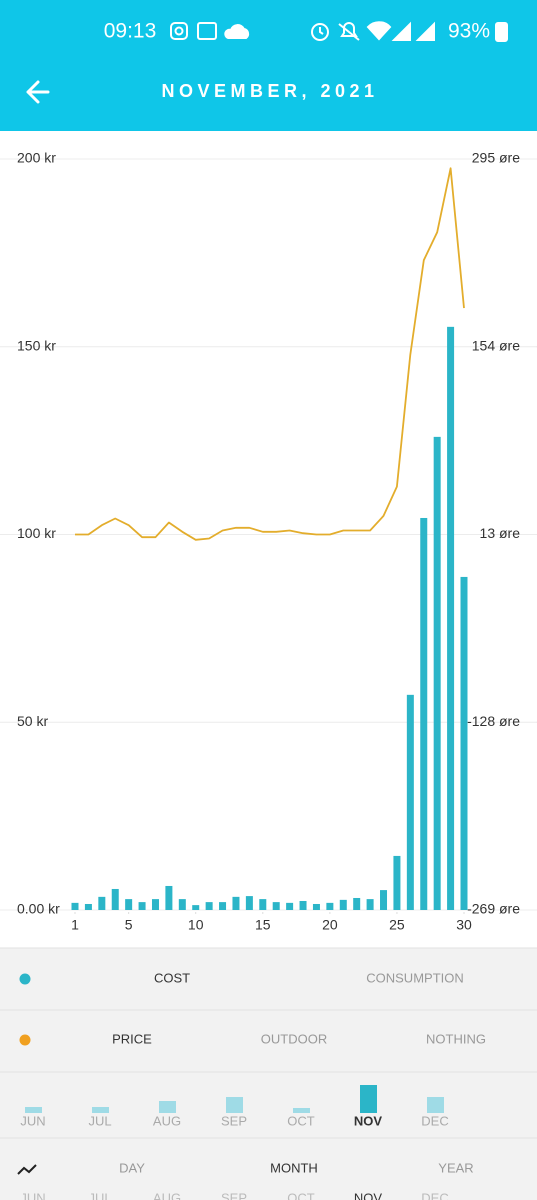 The width and height of the screenshot is (537, 1200). What do you see at coordinates (469, 31) in the screenshot?
I see `status-battery: 93%` at bounding box center [469, 31].